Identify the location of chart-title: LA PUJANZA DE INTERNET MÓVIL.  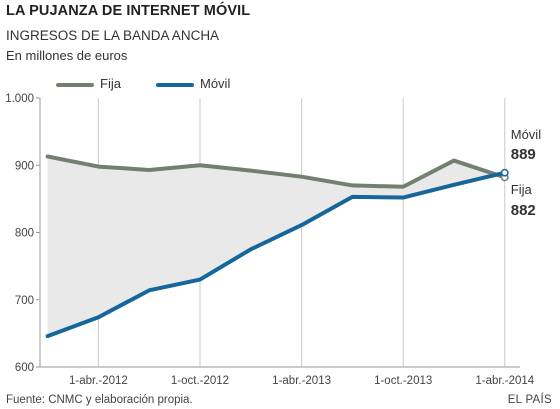
(128, 11).